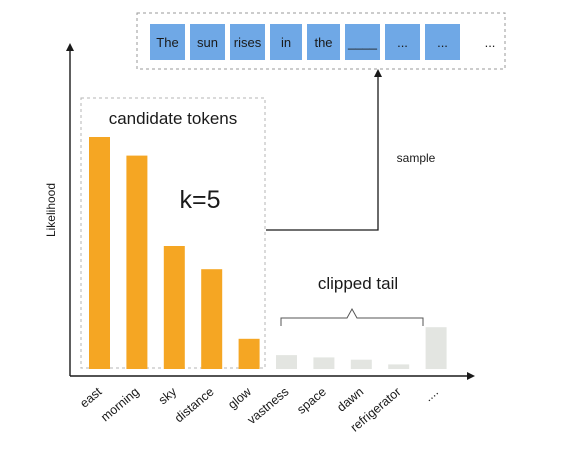 This screenshot has width=565, height=453. What do you see at coordinates (471, 376) in the screenshot?
I see `x-axis-arrow-icon` at bounding box center [471, 376].